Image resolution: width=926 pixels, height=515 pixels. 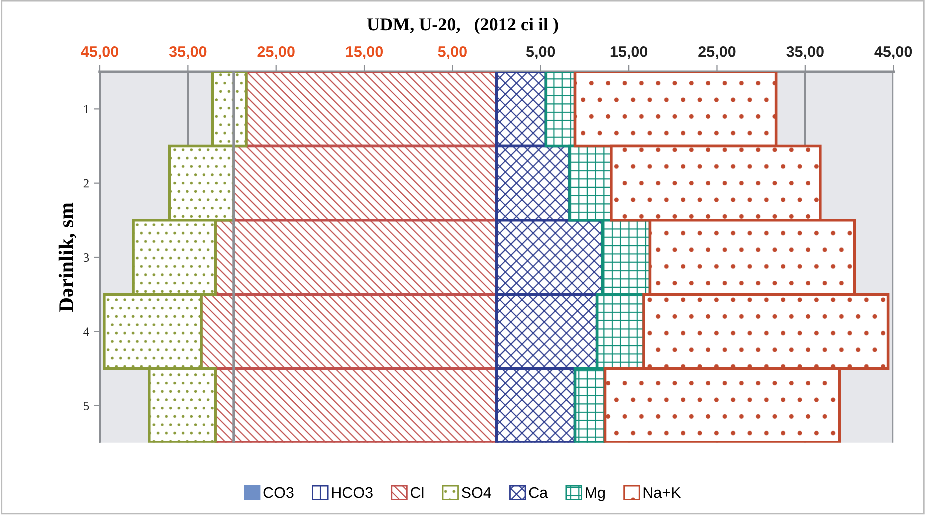 What do you see at coordinates (417, 492) in the screenshot?
I see `legend-label: Cl` at bounding box center [417, 492].